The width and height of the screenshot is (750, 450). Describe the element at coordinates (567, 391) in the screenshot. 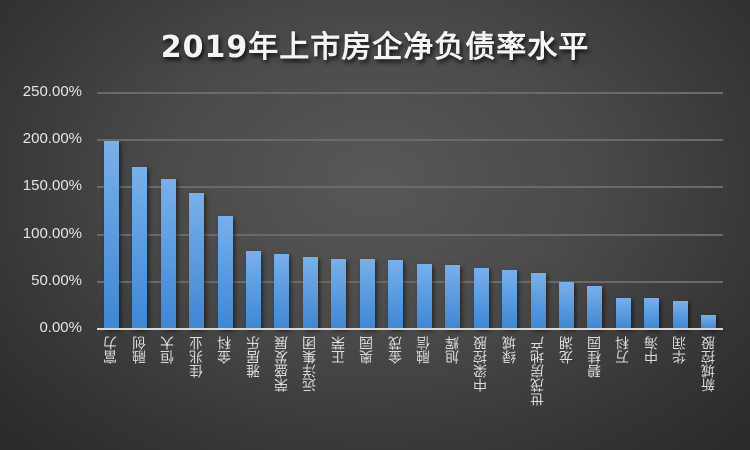

I see `x-label-slot: 龙湖` at that location.